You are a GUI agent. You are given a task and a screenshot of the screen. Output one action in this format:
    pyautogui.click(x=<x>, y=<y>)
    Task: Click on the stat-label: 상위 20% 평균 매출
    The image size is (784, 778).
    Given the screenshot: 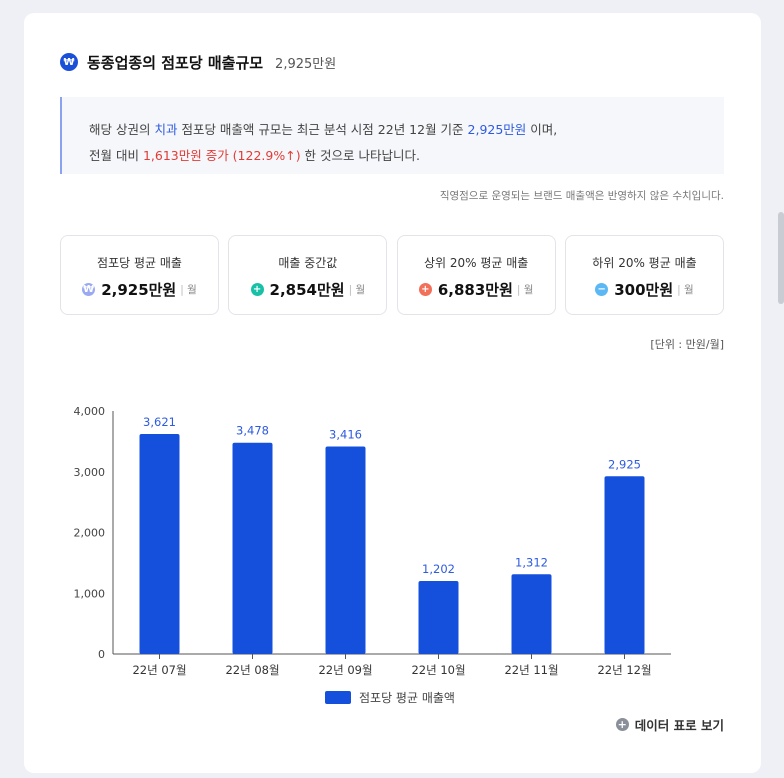 What is the action you would take?
    pyautogui.click(x=476, y=263)
    